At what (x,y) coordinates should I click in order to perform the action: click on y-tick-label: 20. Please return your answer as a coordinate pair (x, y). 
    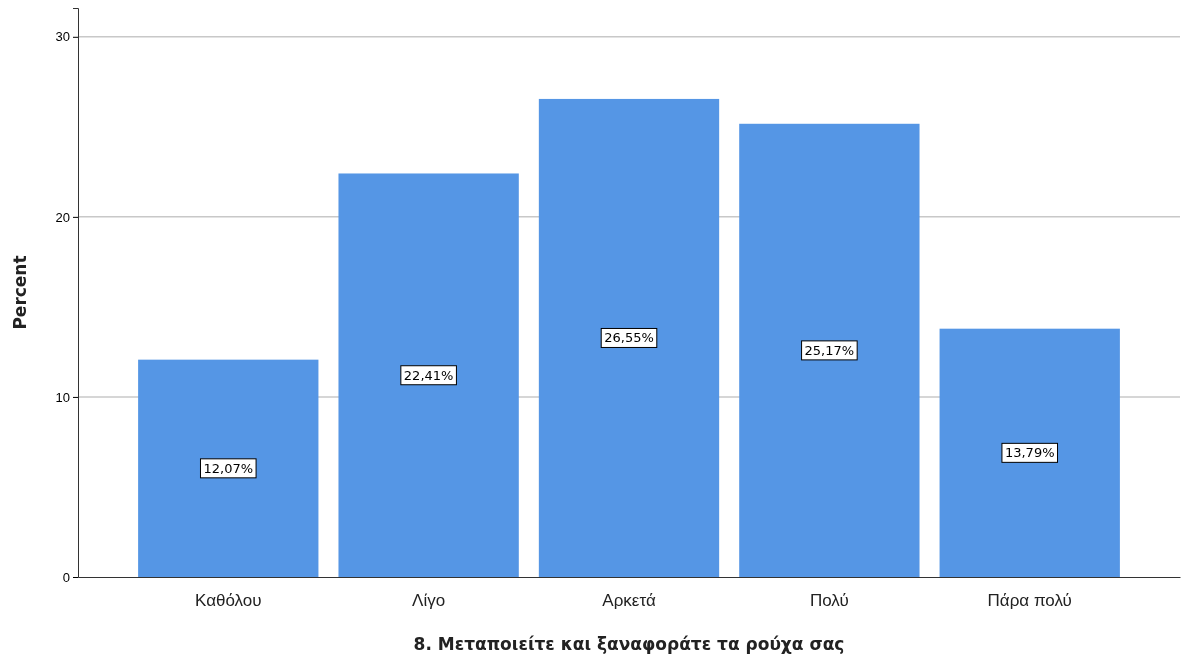
    Looking at the image, I should click on (62, 217).